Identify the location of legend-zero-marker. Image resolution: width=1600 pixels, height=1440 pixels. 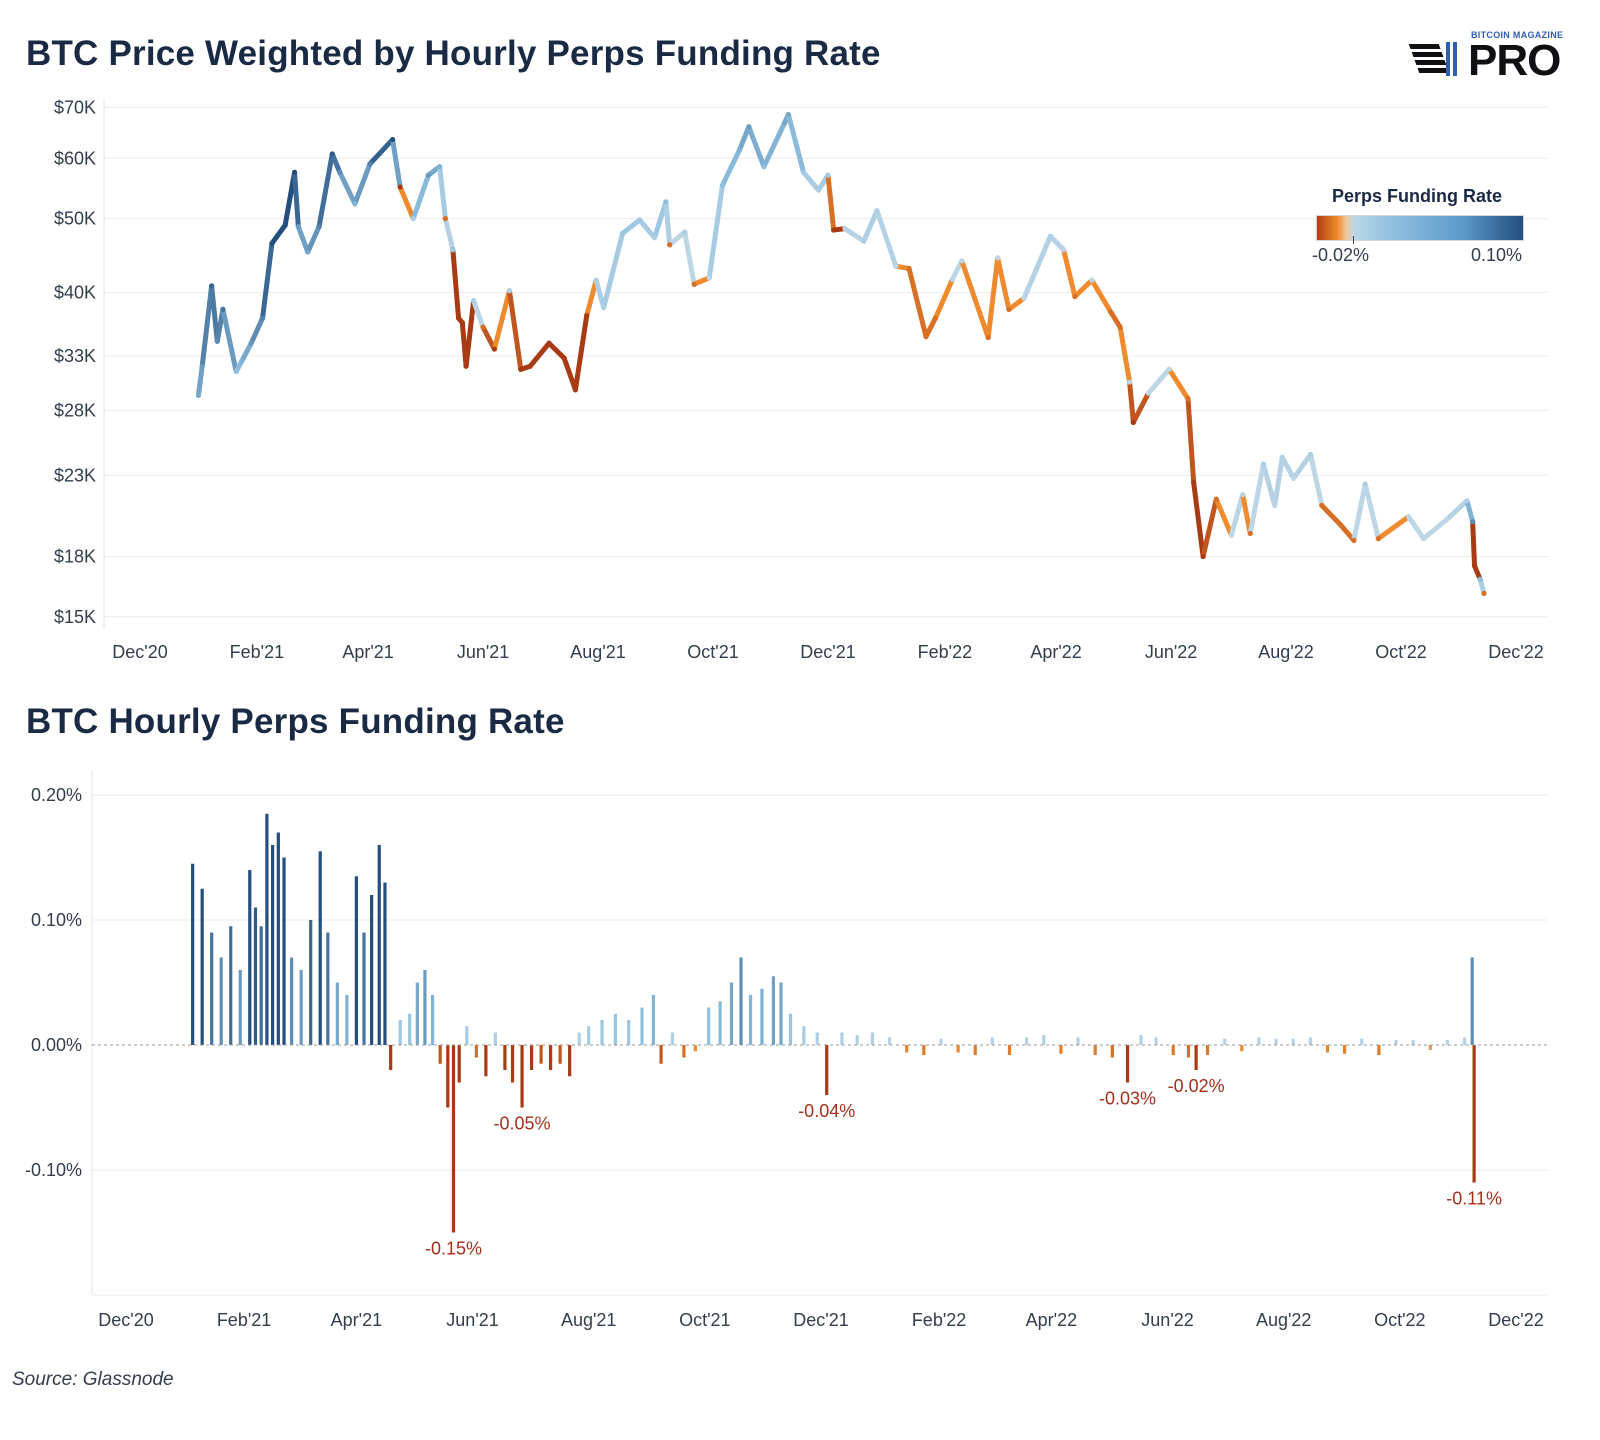
(1353, 240).